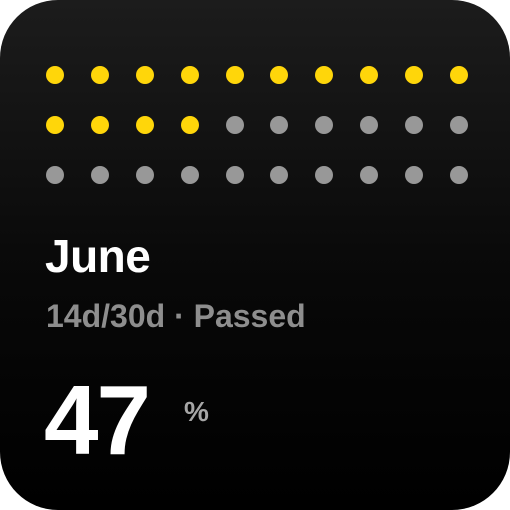 The image size is (510, 510). I want to click on status-text: Passed, so click(249, 316).